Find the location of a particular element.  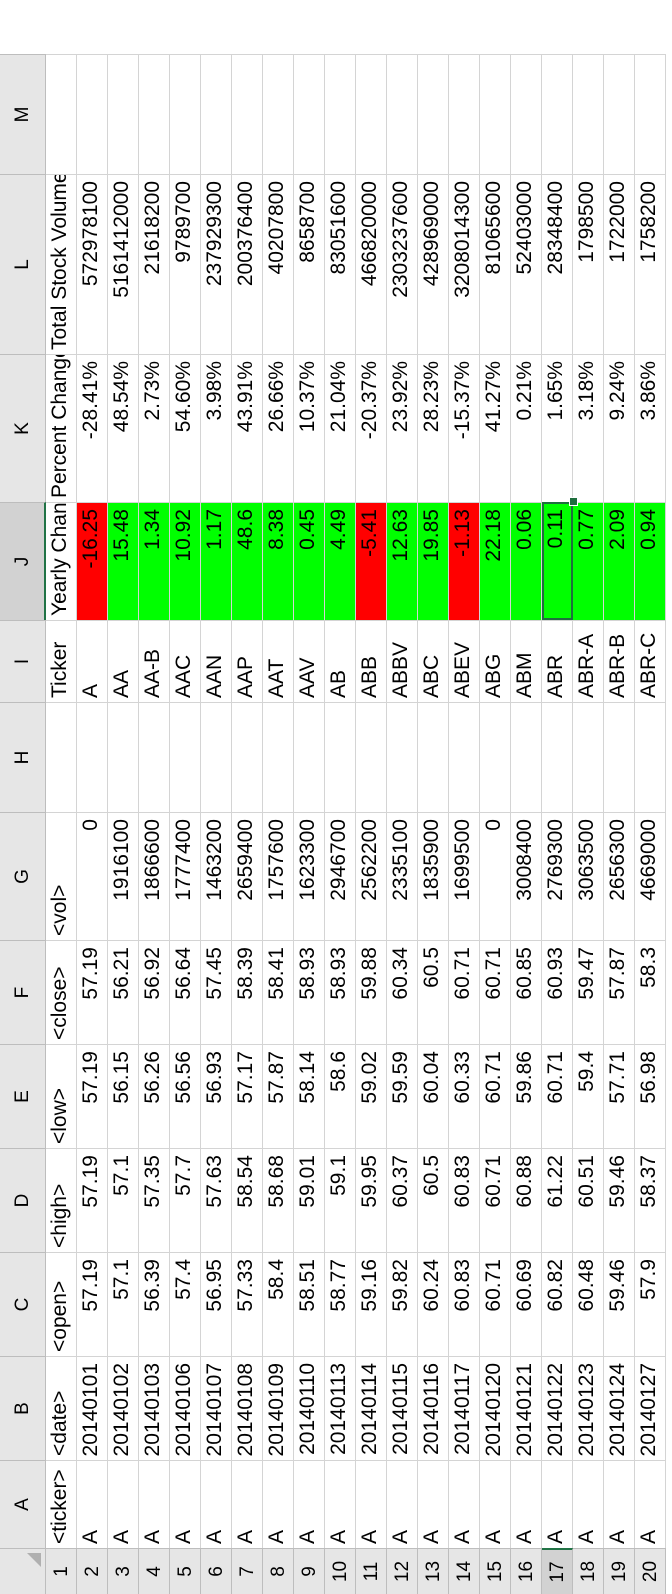

data-cell-i7: AAP is located at coordinates (247, 661).